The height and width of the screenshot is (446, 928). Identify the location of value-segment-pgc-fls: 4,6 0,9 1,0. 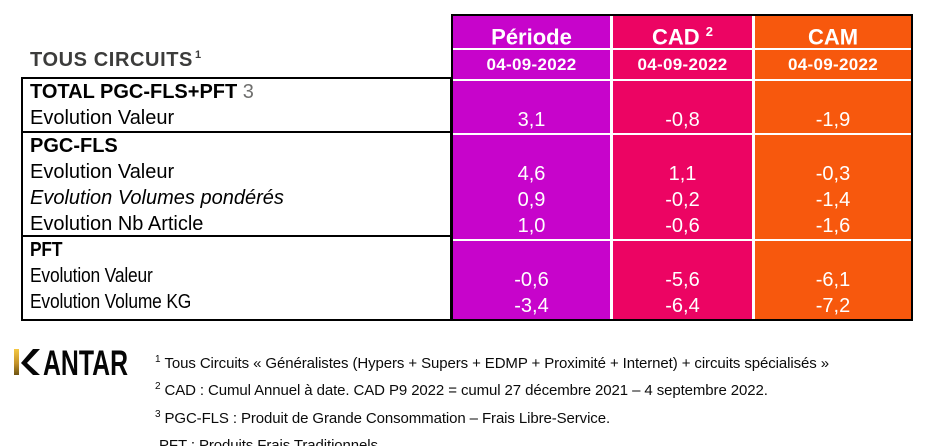
(531, 187).